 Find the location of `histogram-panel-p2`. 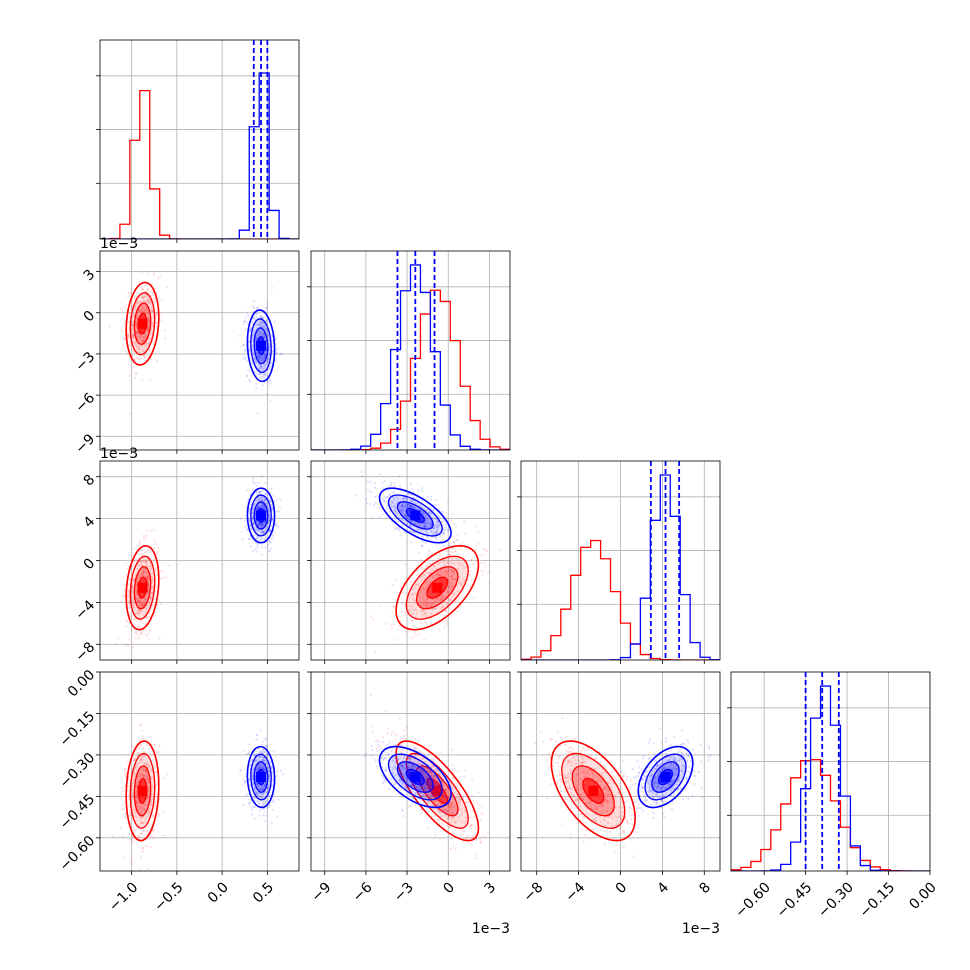

histogram-panel-p2 is located at coordinates (619, 562).